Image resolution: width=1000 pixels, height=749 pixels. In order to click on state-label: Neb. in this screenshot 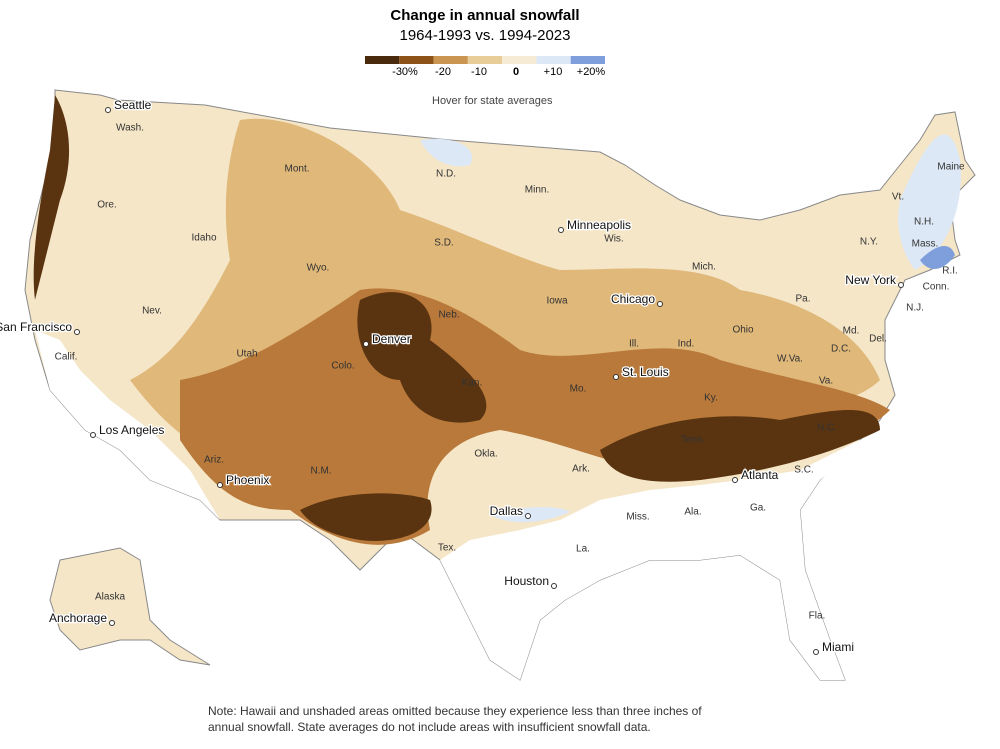, I will do `click(448, 315)`.